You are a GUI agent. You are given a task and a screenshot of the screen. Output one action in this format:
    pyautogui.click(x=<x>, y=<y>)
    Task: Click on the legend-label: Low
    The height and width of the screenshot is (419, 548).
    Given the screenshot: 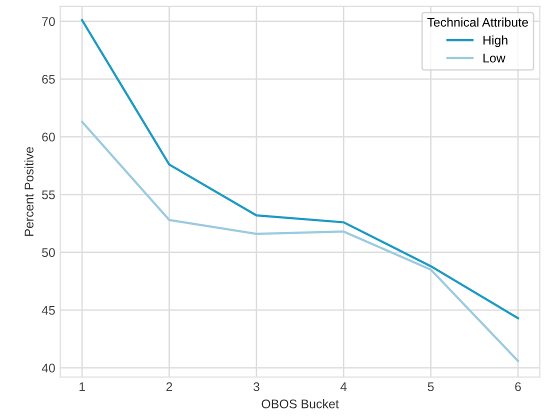 What is the action you would take?
    pyautogui.click(x=494, y=58)
    